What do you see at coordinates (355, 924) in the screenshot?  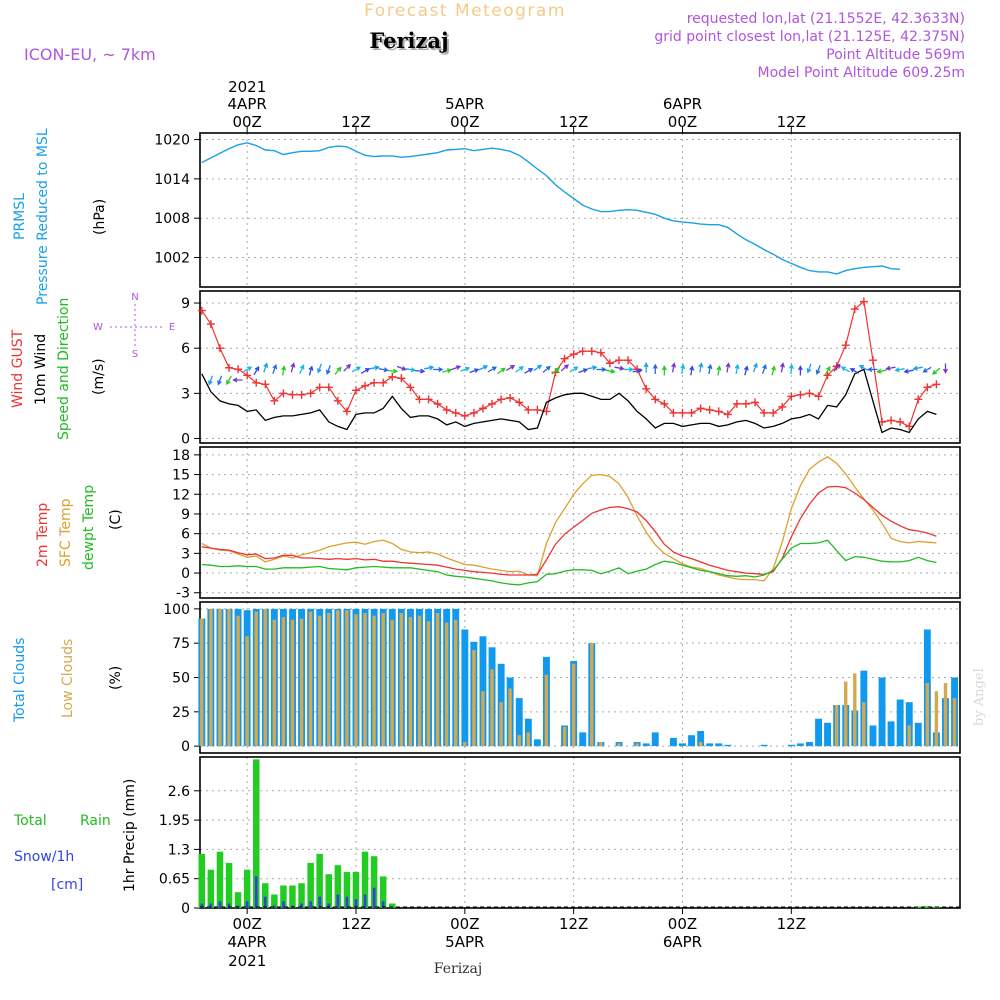 I see `bottom-time-label: 12Z` at bounding box center [355, 924].